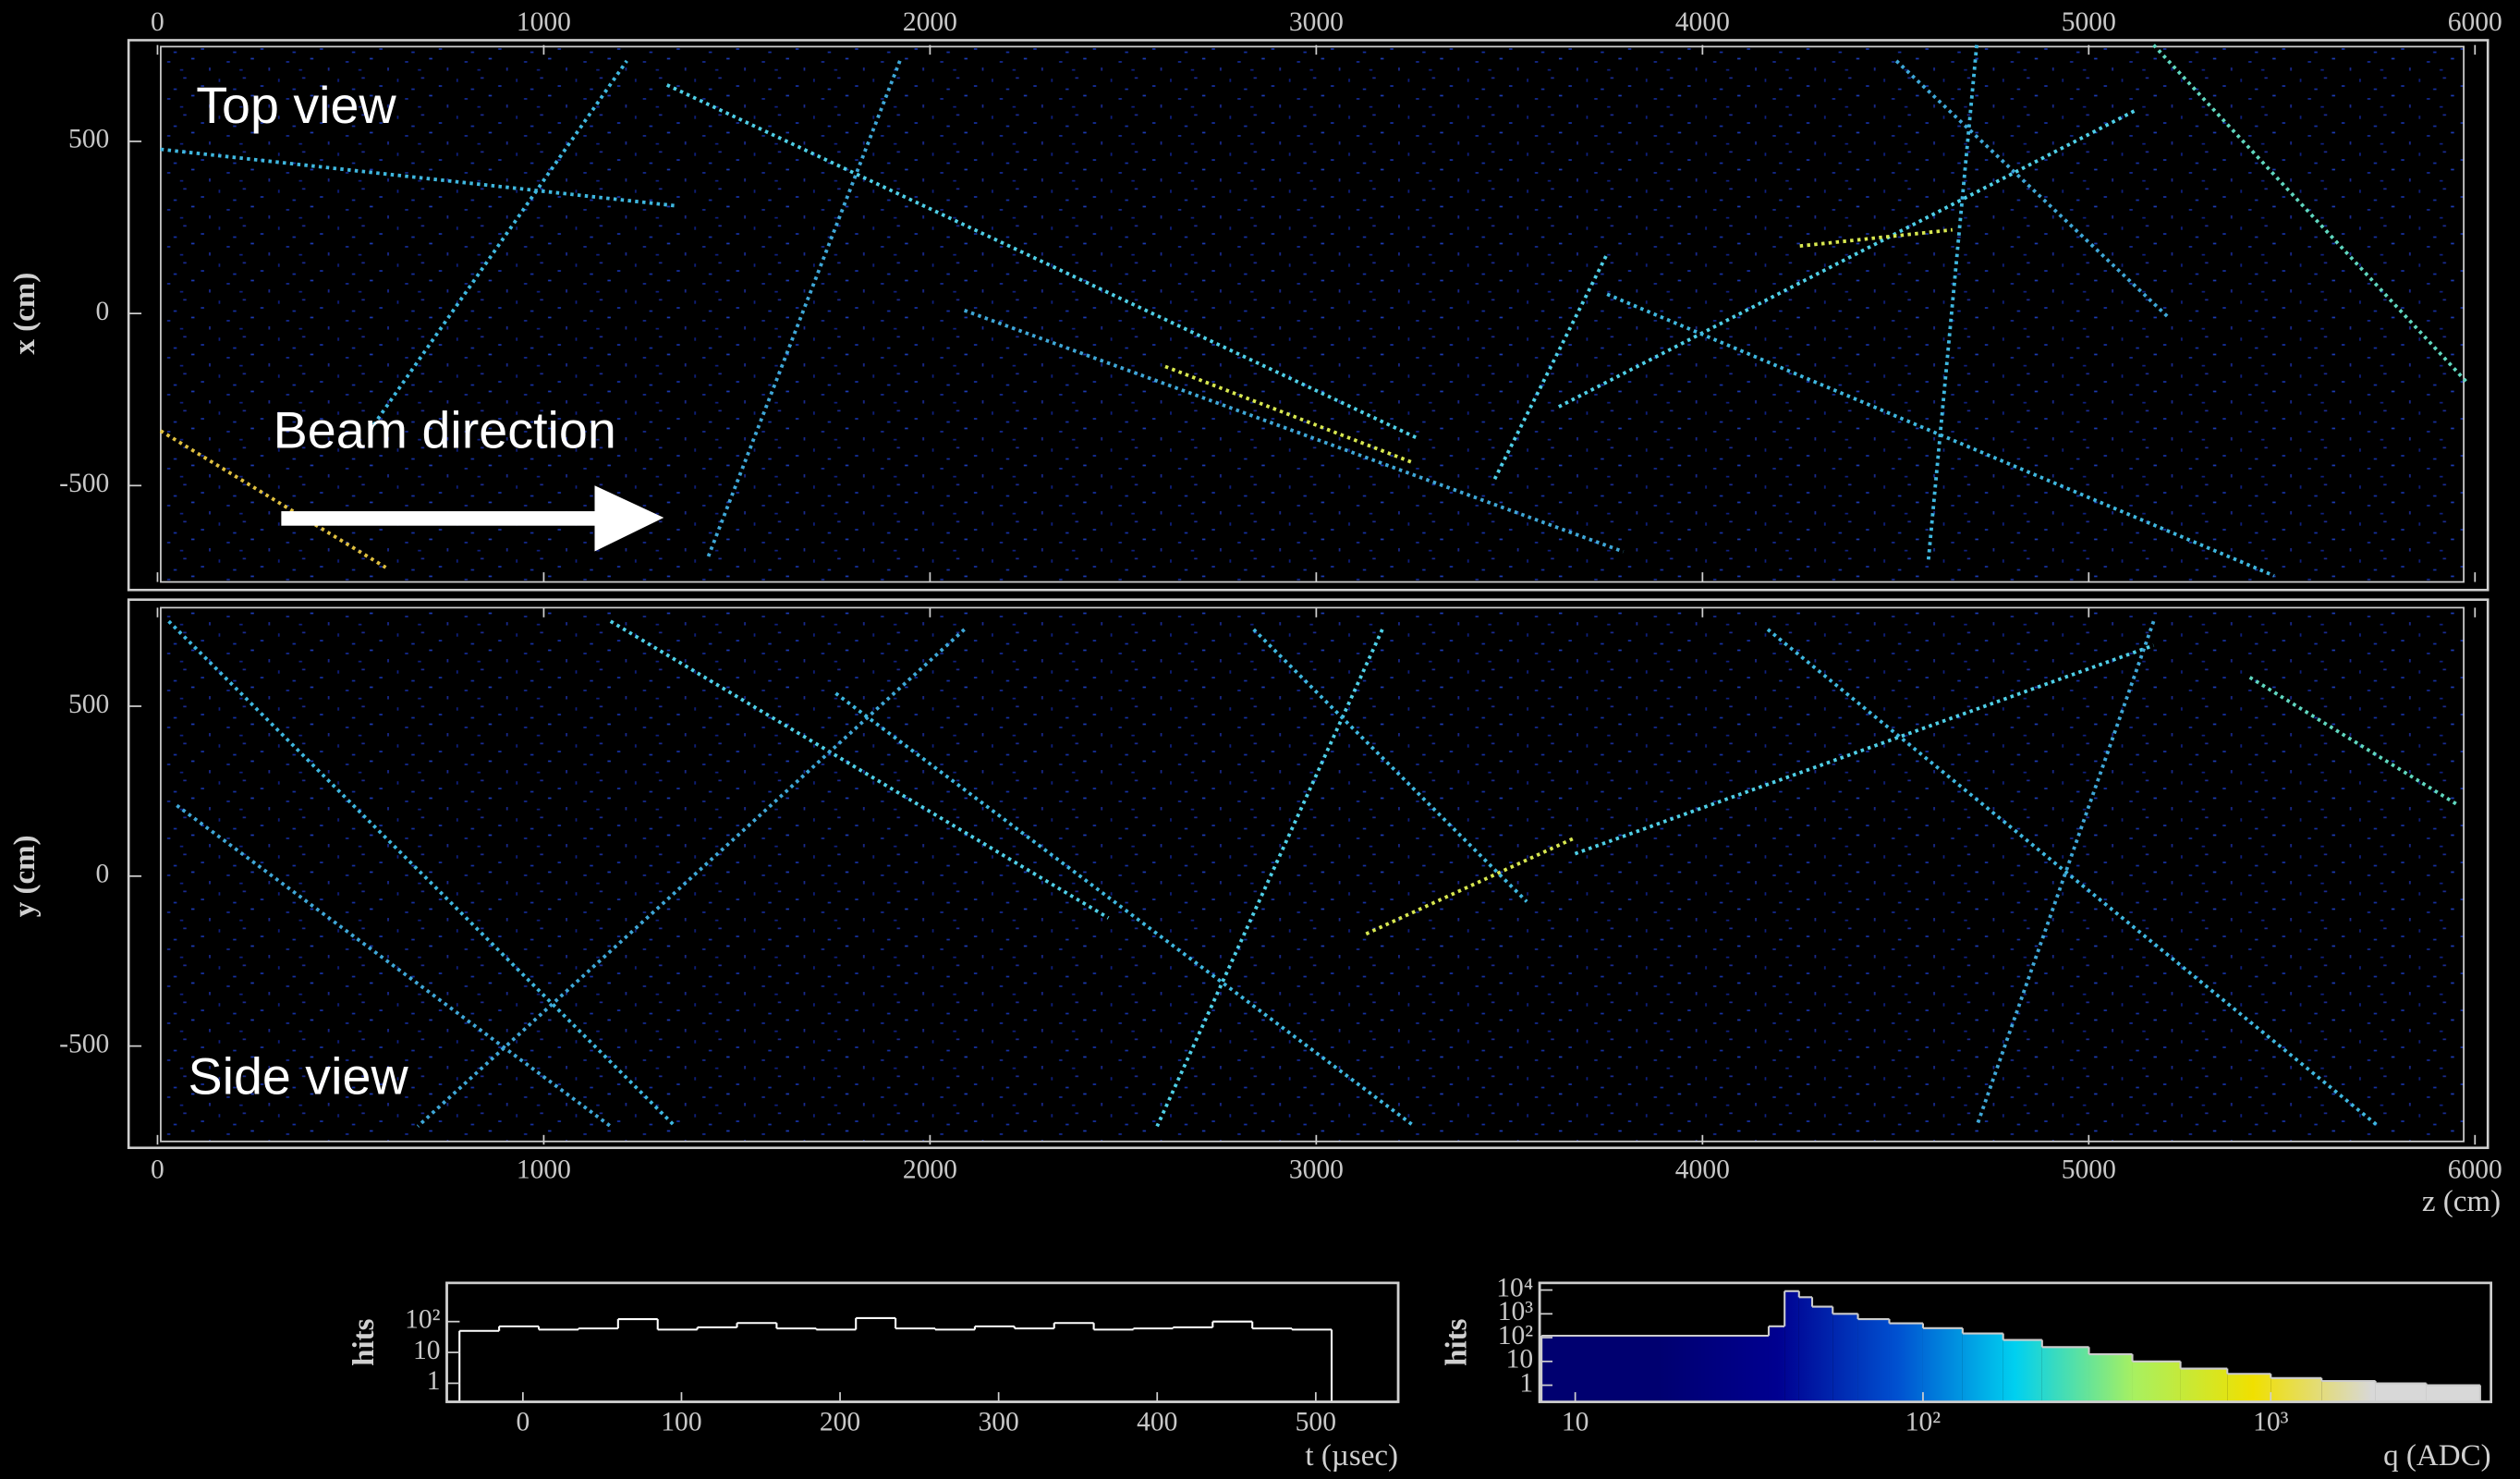 Image resolution: width=2520 pixels, height=1479 pixels. Describe the element at coordinates (2437, 1456) in the screenshot. I see `x-axis-label: q (ADC)` at that location.